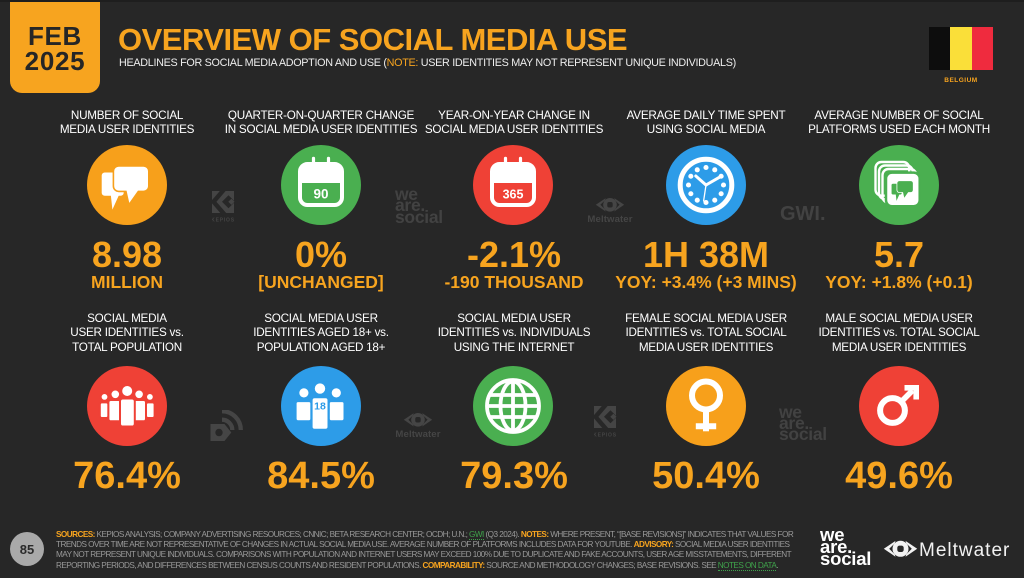 This screenshot has height=578, width=1024. Describe the element at coordinates (513, 195) in the screenshot. I see `svg-text: 365` at that location.